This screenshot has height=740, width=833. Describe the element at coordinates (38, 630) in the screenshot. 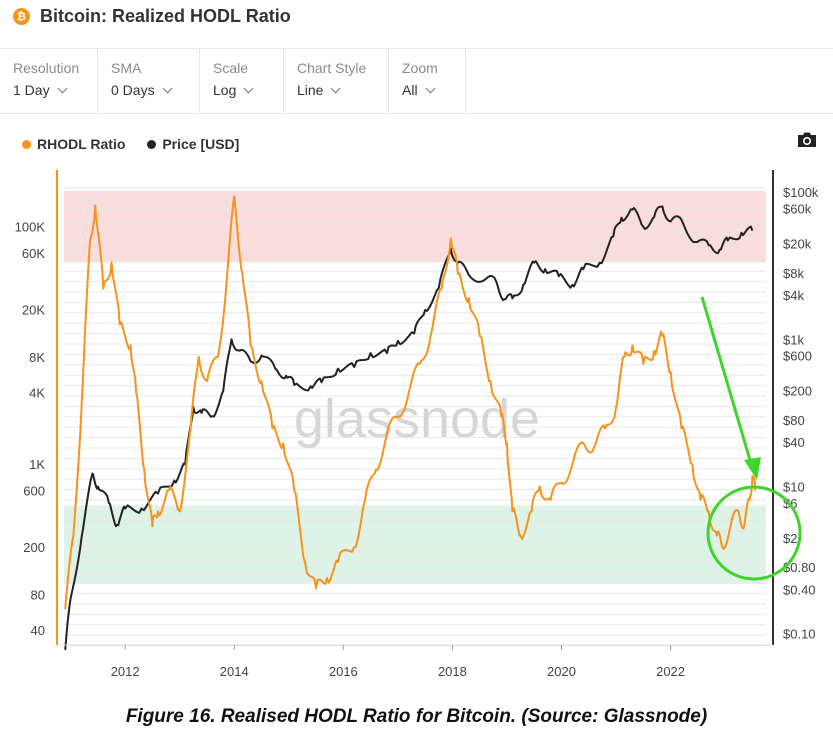

I see `left-tick-label: 40` at that location.